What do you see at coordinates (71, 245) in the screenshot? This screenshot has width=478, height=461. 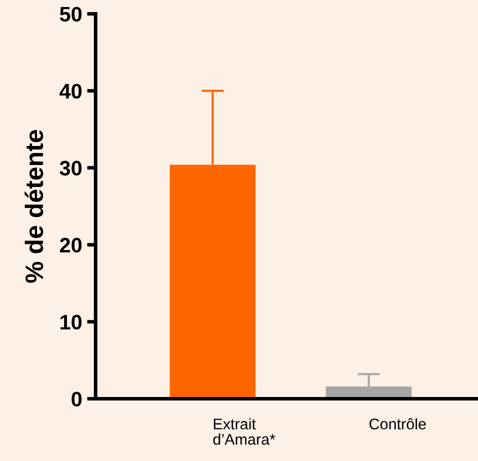 I see `y-tick-label: 20` at bounding box center [71, 245].